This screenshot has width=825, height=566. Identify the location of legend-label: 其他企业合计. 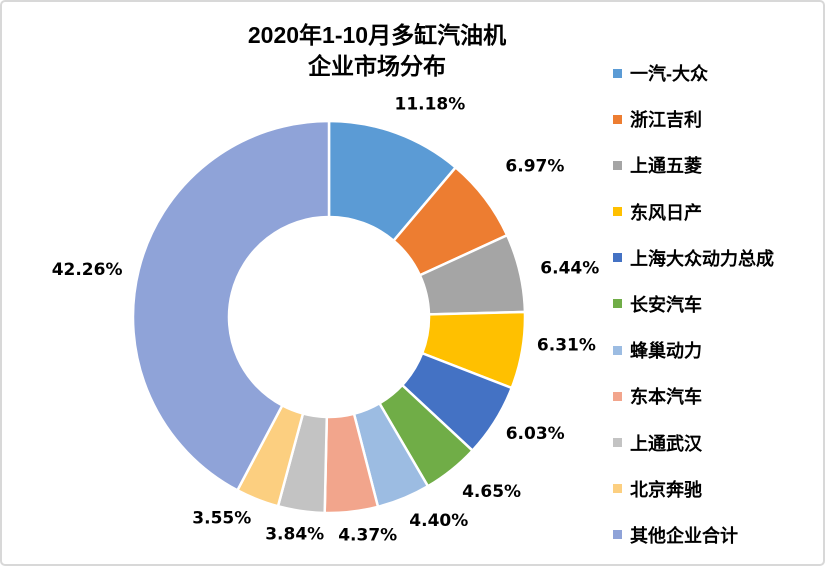
(684, 535).